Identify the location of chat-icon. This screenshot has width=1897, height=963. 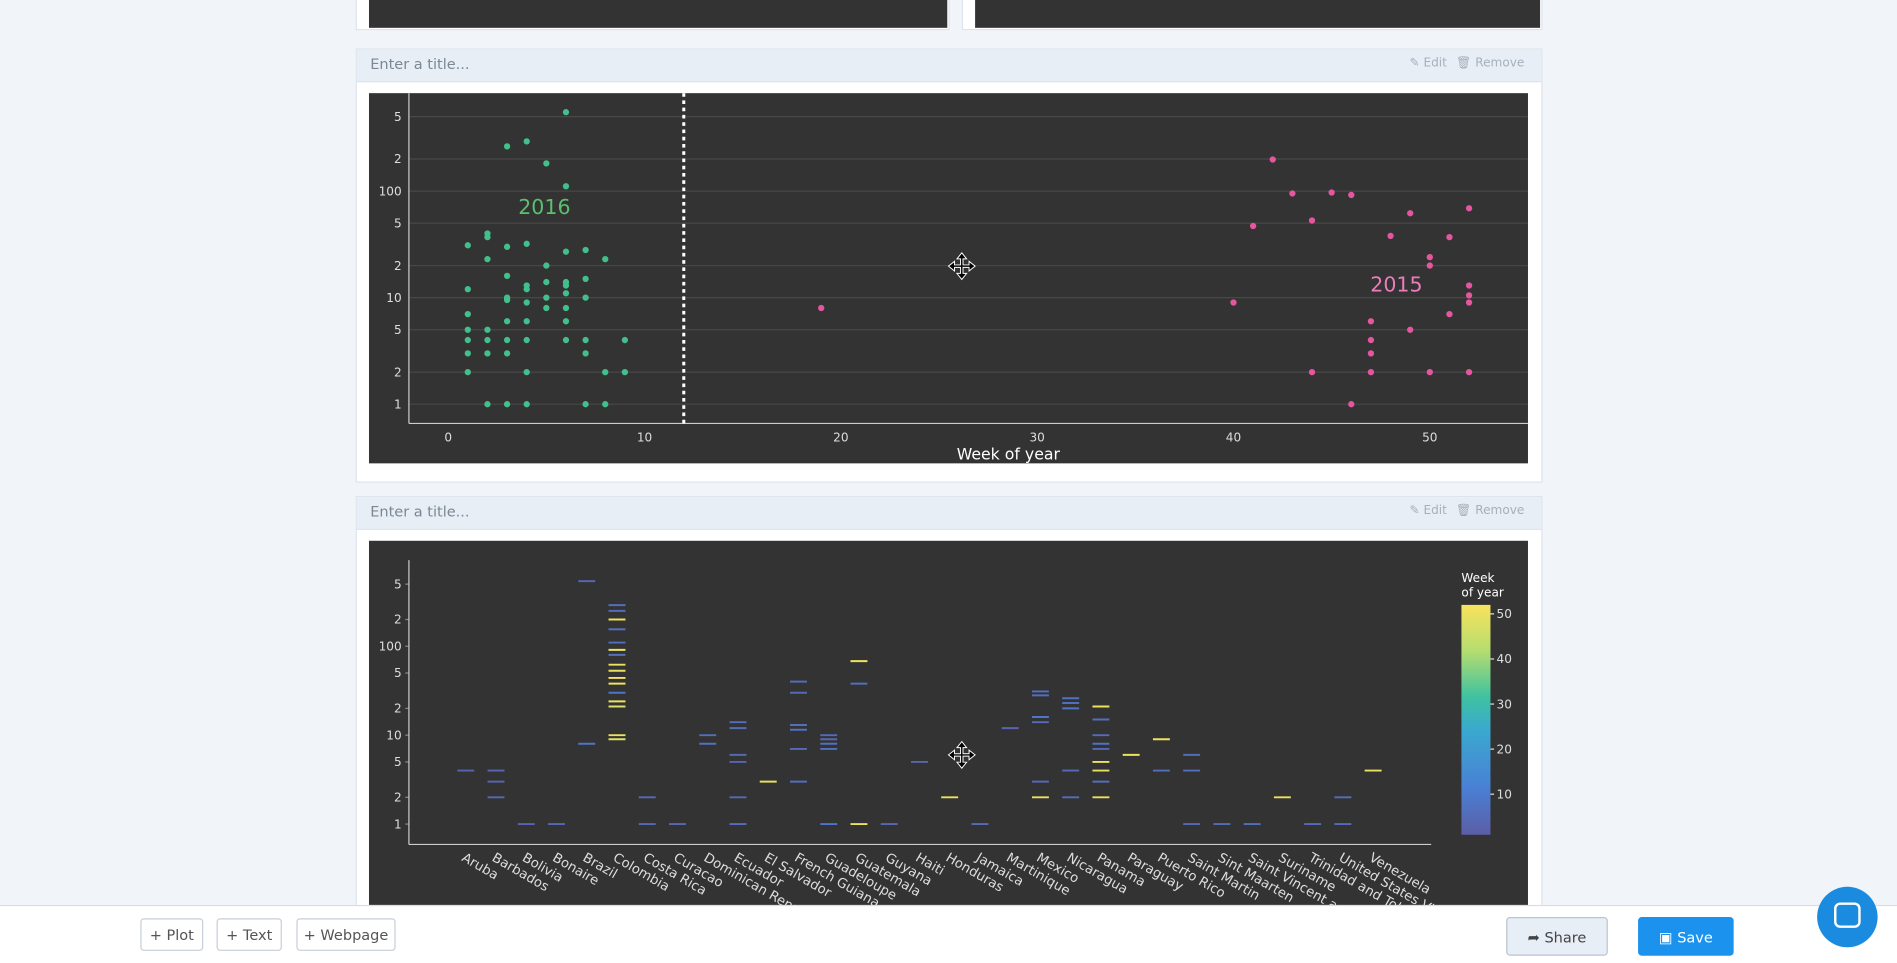
(1847, 915).